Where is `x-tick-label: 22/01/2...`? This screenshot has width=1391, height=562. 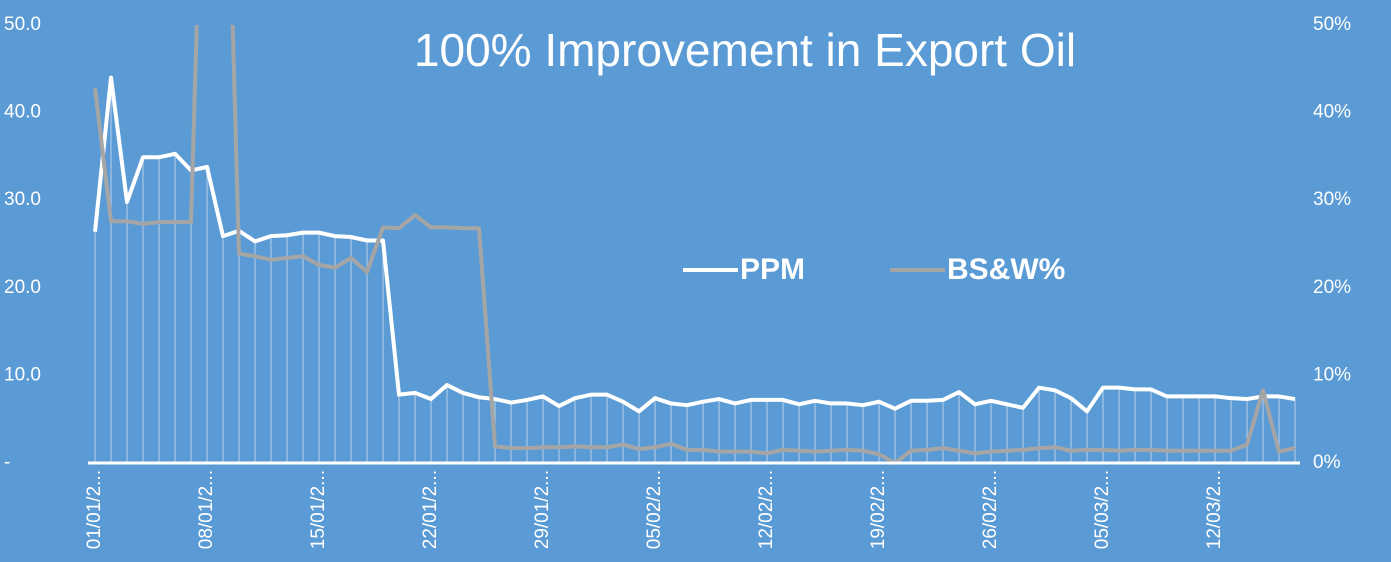
x-tick-label: 22/01/2... is located at coordinates (430, 509).